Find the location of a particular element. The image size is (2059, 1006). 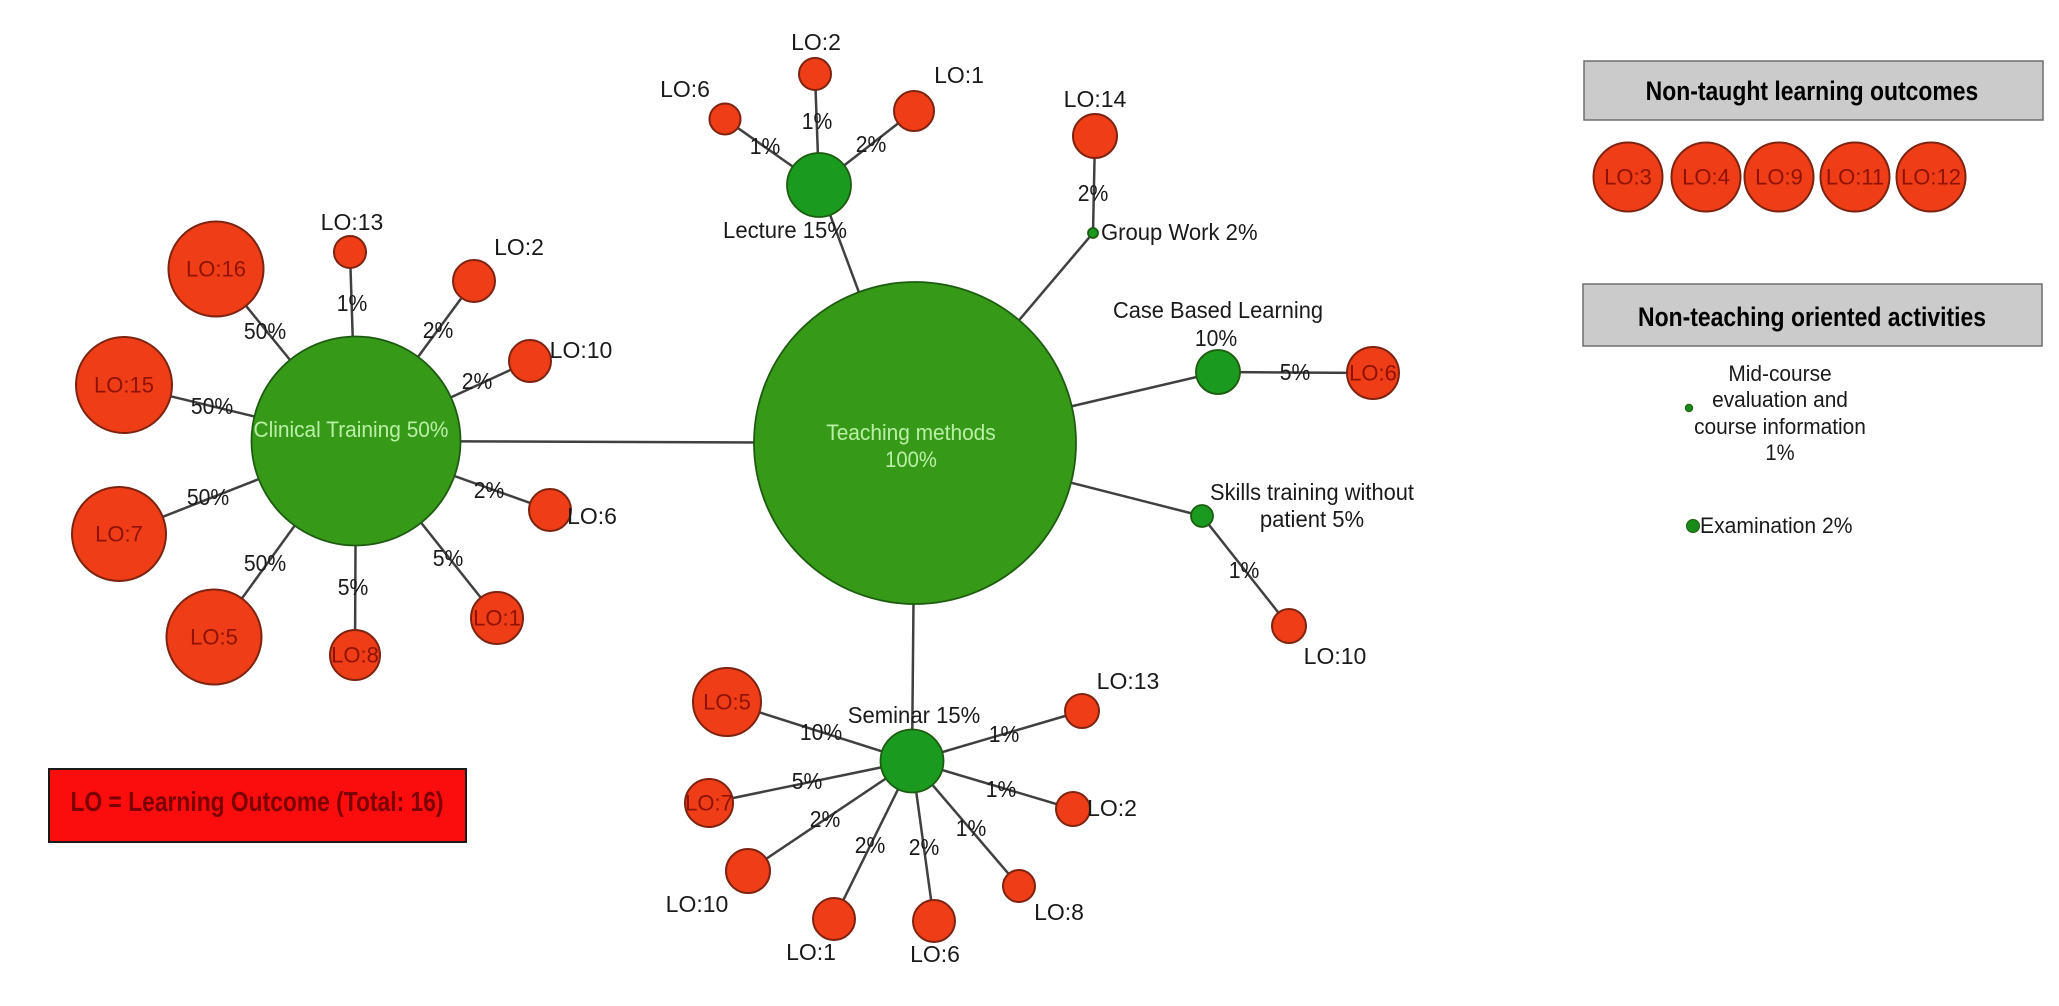

svg-text: LO:14 is located at coordinates (1095, 99).